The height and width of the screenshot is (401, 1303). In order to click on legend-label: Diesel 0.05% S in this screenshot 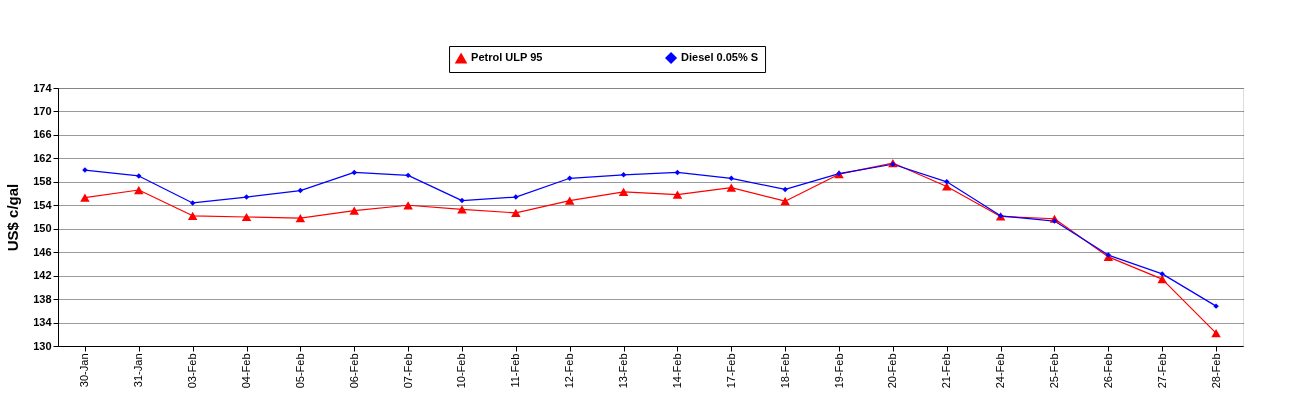, I will do `click(720, 57)`.